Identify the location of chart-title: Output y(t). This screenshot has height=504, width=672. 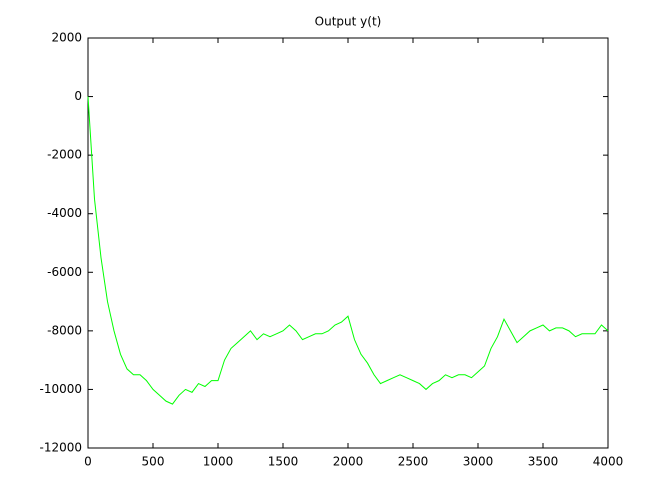
(348, 22).